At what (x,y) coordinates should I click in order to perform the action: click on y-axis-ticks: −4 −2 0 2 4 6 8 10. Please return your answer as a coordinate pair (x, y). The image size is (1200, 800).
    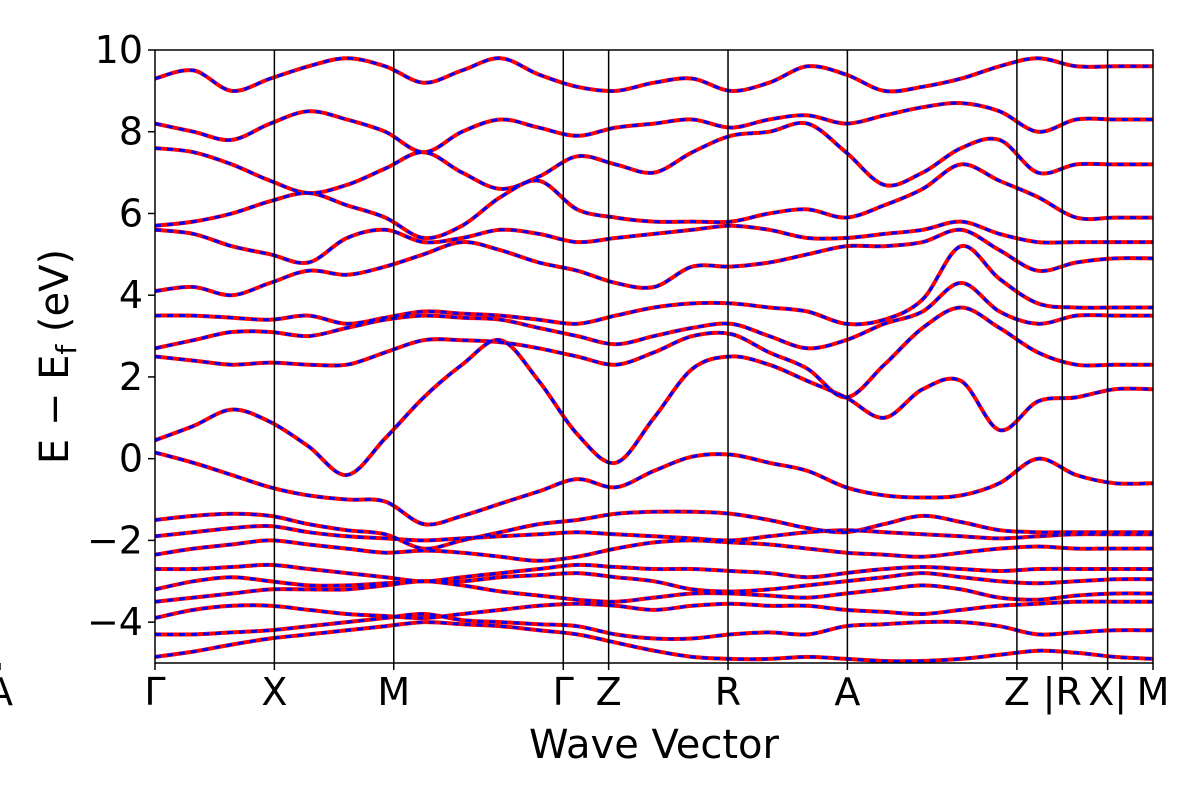
    Looking at the image, I should click on (121, 336).